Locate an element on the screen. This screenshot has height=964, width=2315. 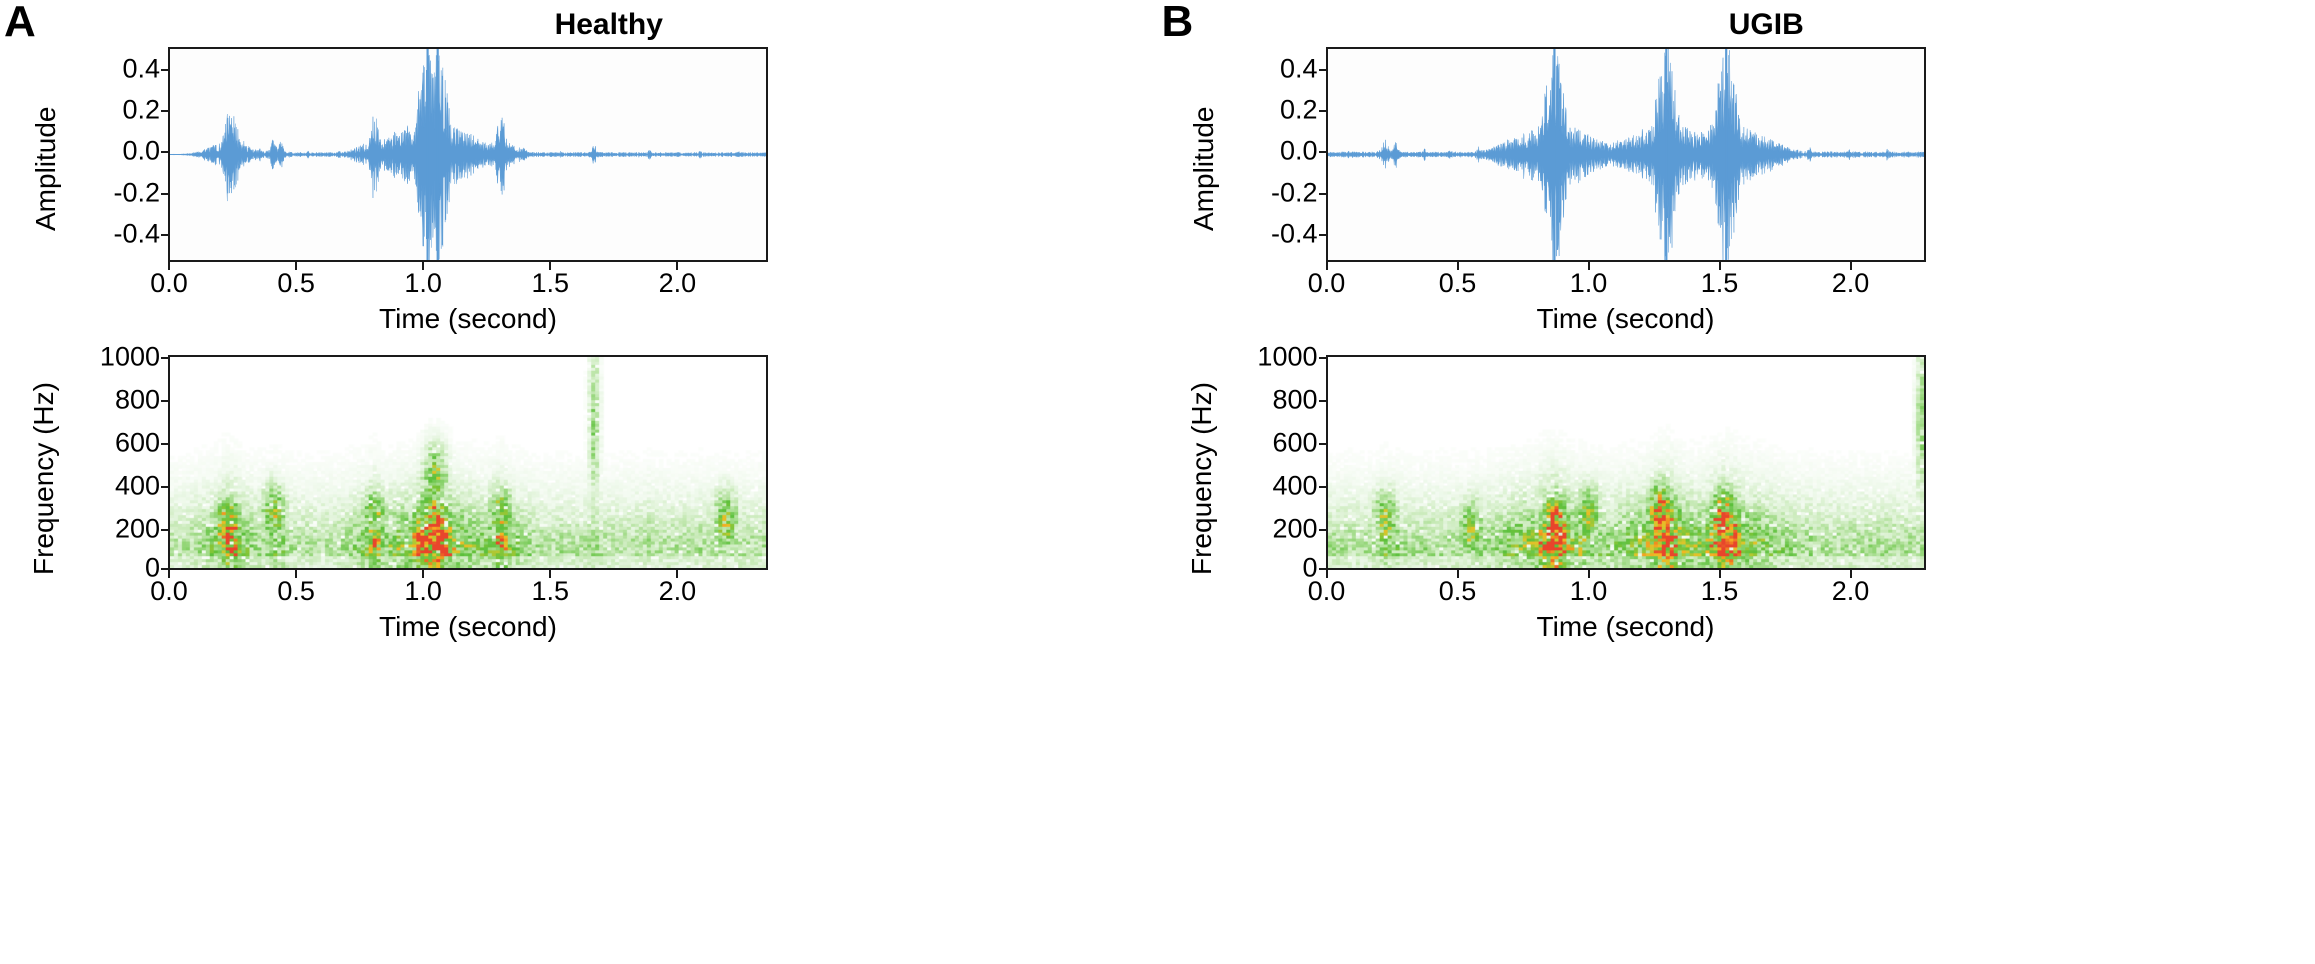
panel-title-healthy: Healthy is located at coordinates (608, 24).